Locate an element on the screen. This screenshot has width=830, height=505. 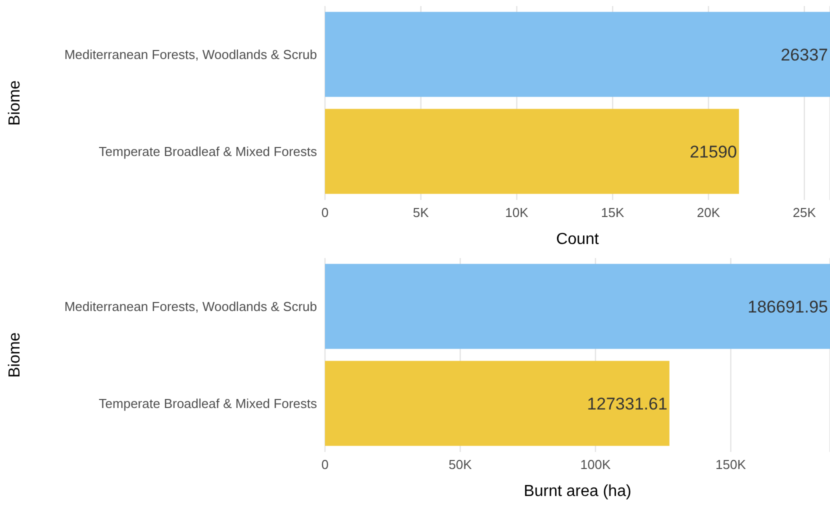
data-label: 21590 is located at coordinates (713, 152).